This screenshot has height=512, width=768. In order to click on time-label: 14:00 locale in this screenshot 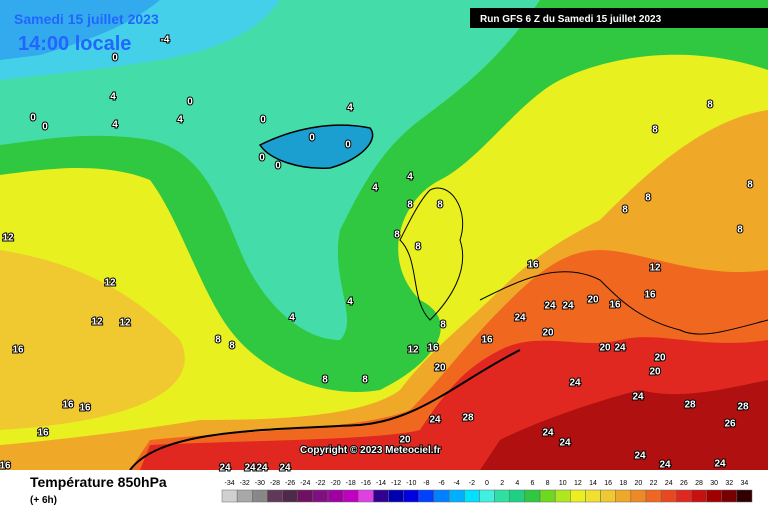, I will do `click(74, 44)`.